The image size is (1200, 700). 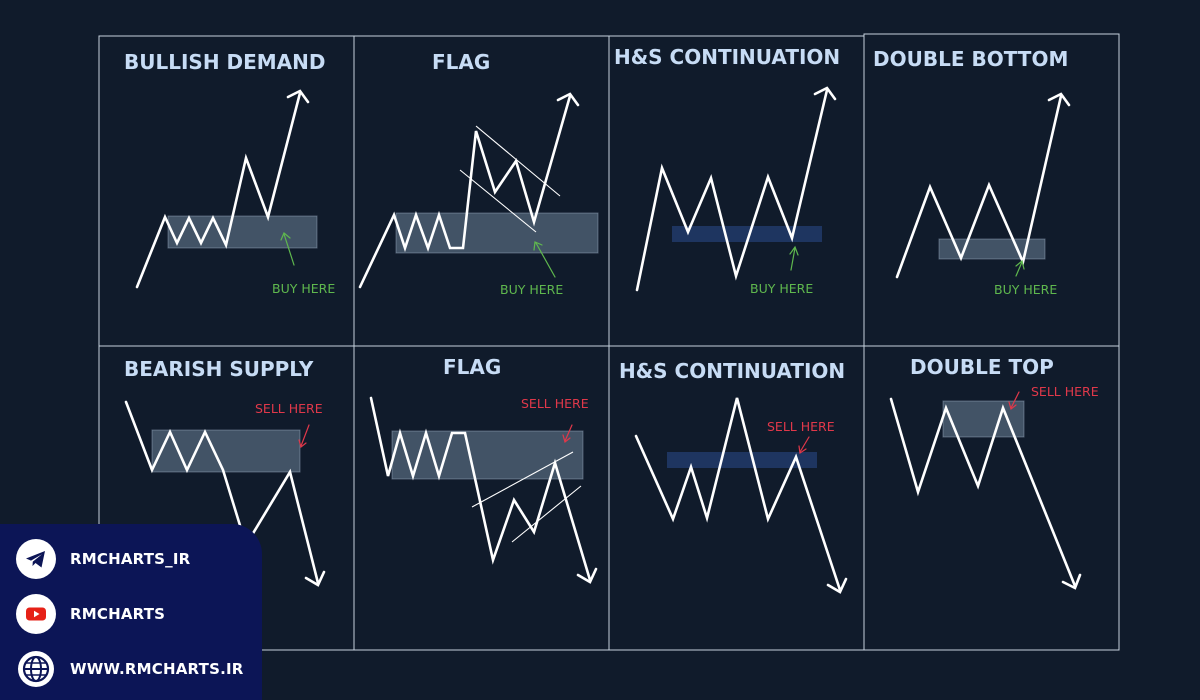 I want to click on social-item-youtube: RMCHARTS, so click(x=90, y=614).